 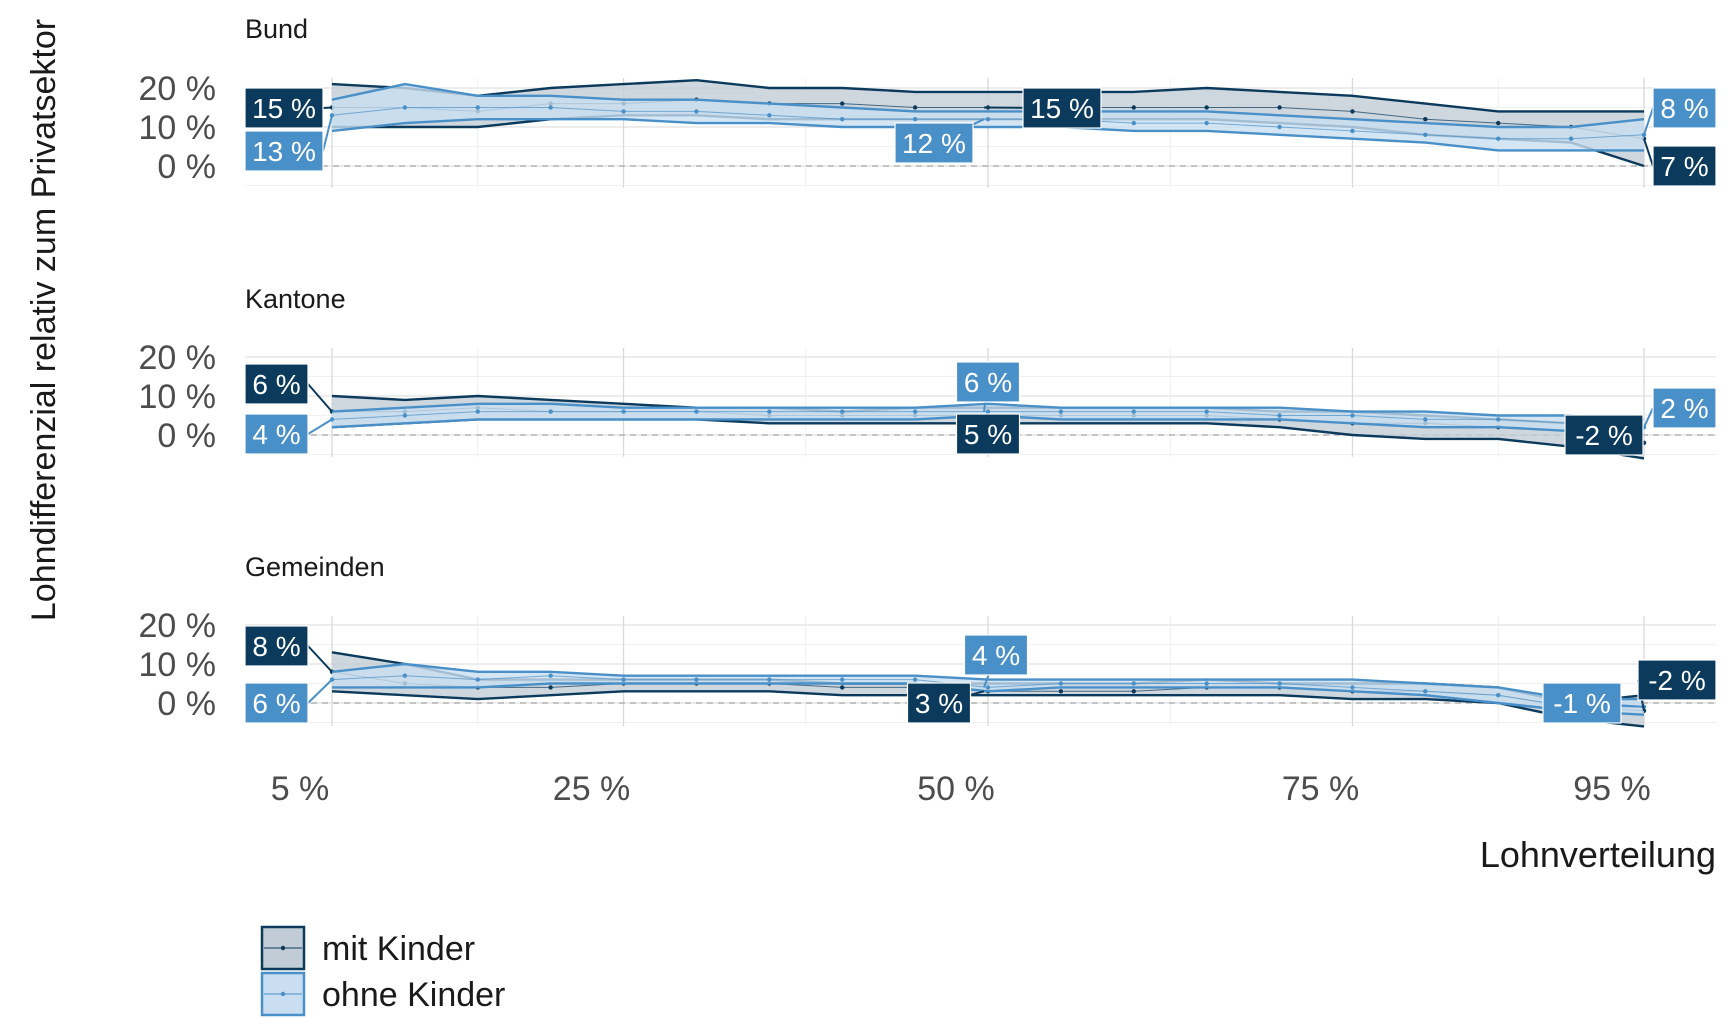 What do you see at coordinates (178, 665) in the screenshot?
I see `y-tick-label: 10 %` at bounding box center [178, 665].